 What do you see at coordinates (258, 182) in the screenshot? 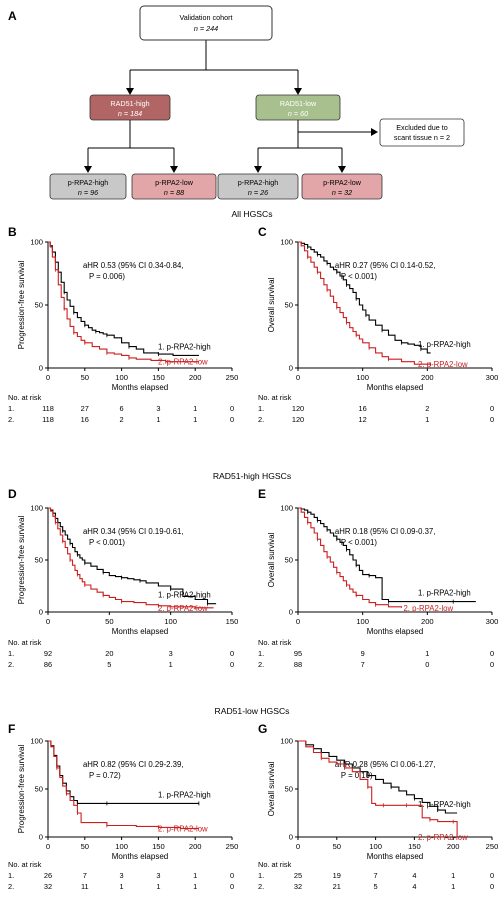
I see `leaf-title: p-RPA2-high` at bounding box center [258, 182].